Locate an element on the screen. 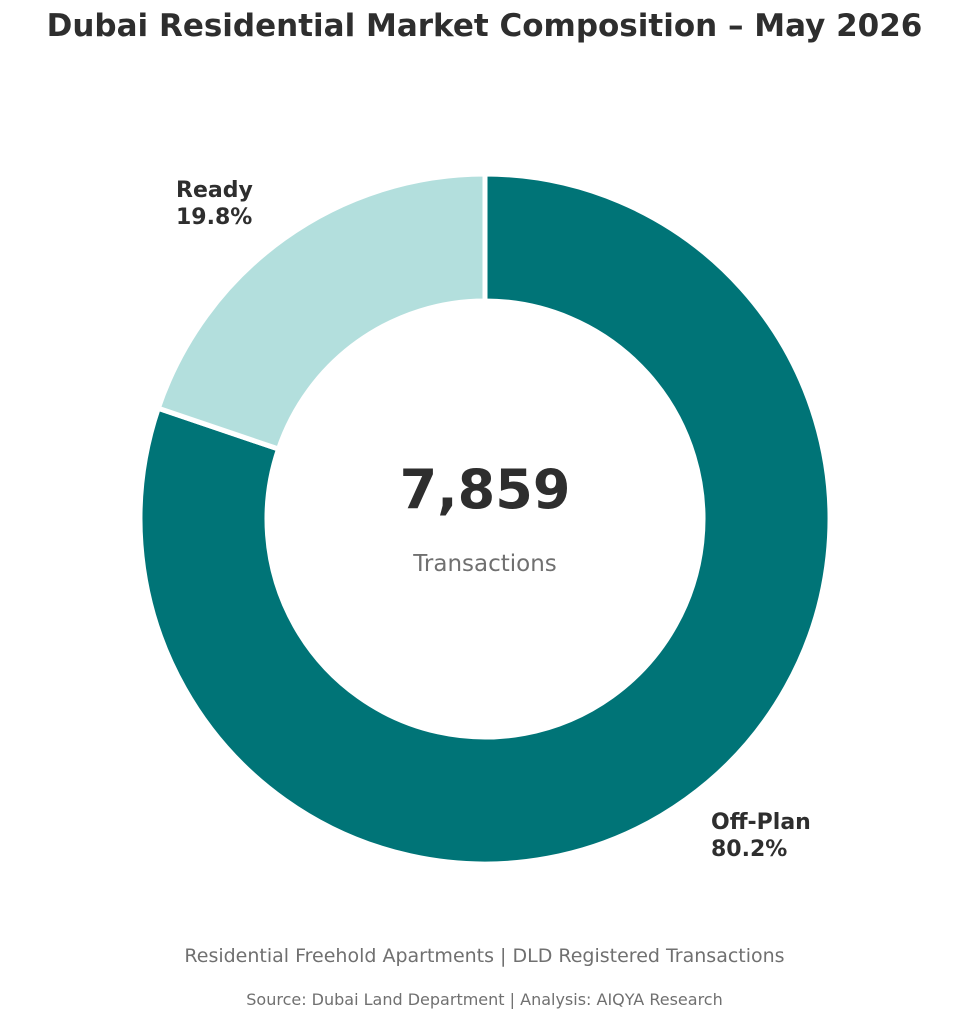 Image resolution: width=969 pixels, height=1024 pixels. slice-percent-off-plan: 80.2% is located at coordinates (749, 849).